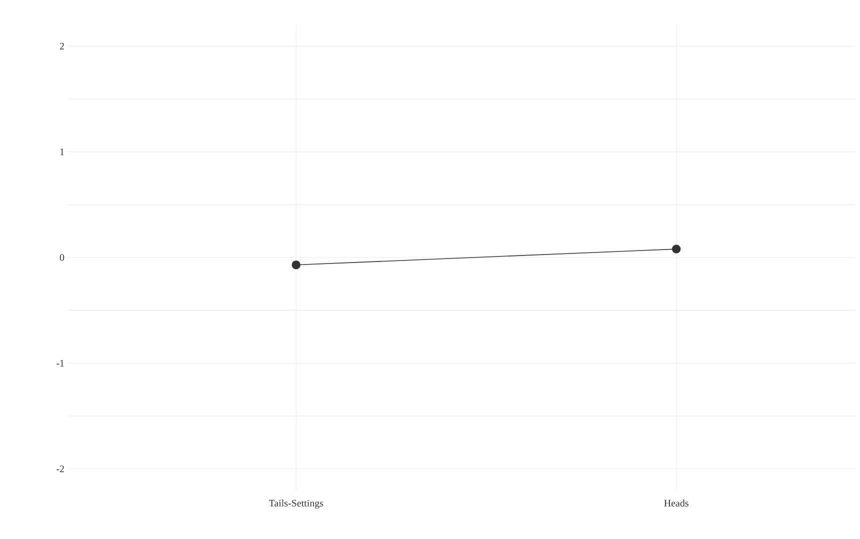 This screenshot has width=860, height=539. What do you see at coordinates (62, 152) in the screenshot?
I see `y-tick-label: 1` at bounding box center [62, 152].